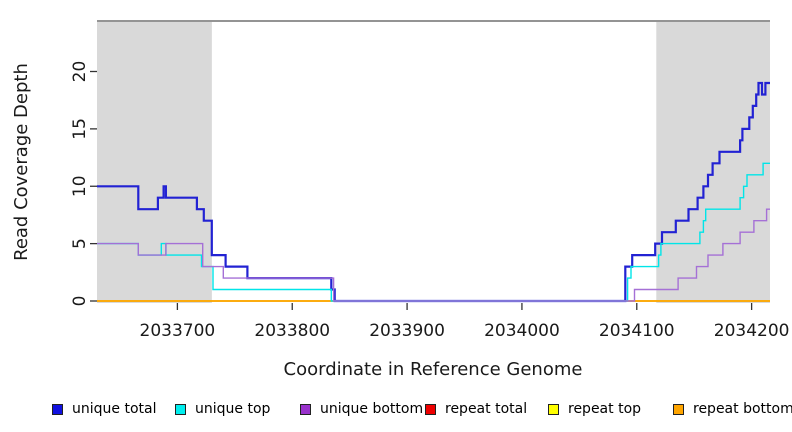  I want to click on unique-total-swatch-icon, so click(57, 409).